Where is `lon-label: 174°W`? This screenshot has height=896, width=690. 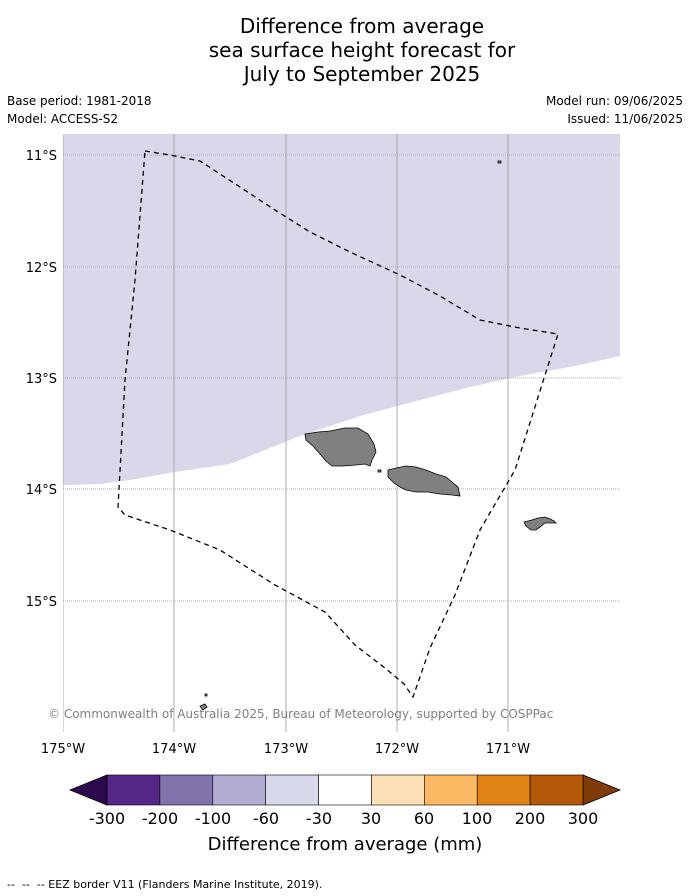
lon-label: 174°W is located at coordinates (174, 749).